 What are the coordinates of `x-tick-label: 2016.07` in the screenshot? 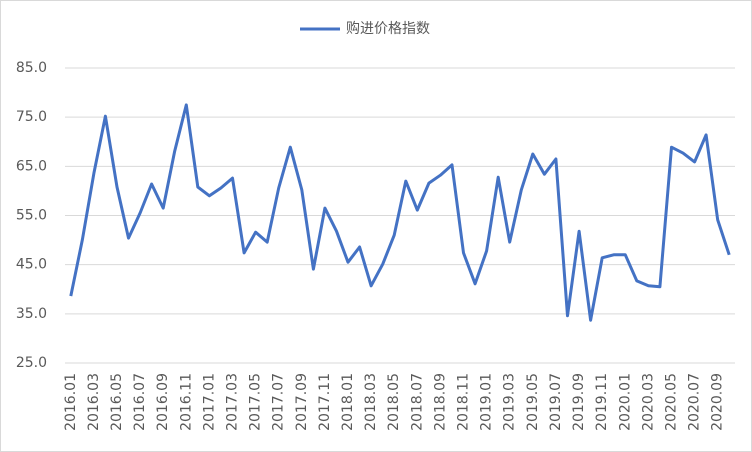 It's located at (140, 402).